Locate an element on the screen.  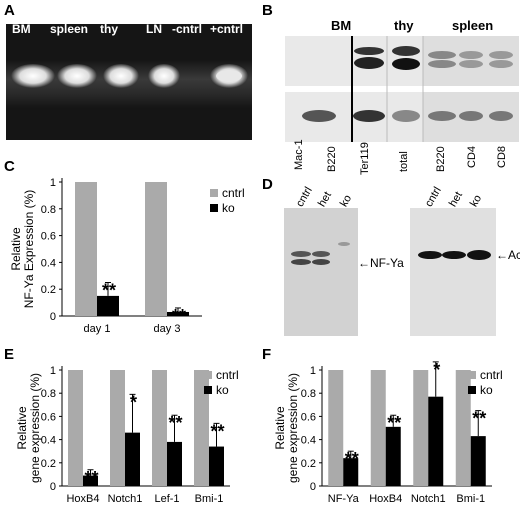
panel-a-bands is located at coordinates (129, 76).